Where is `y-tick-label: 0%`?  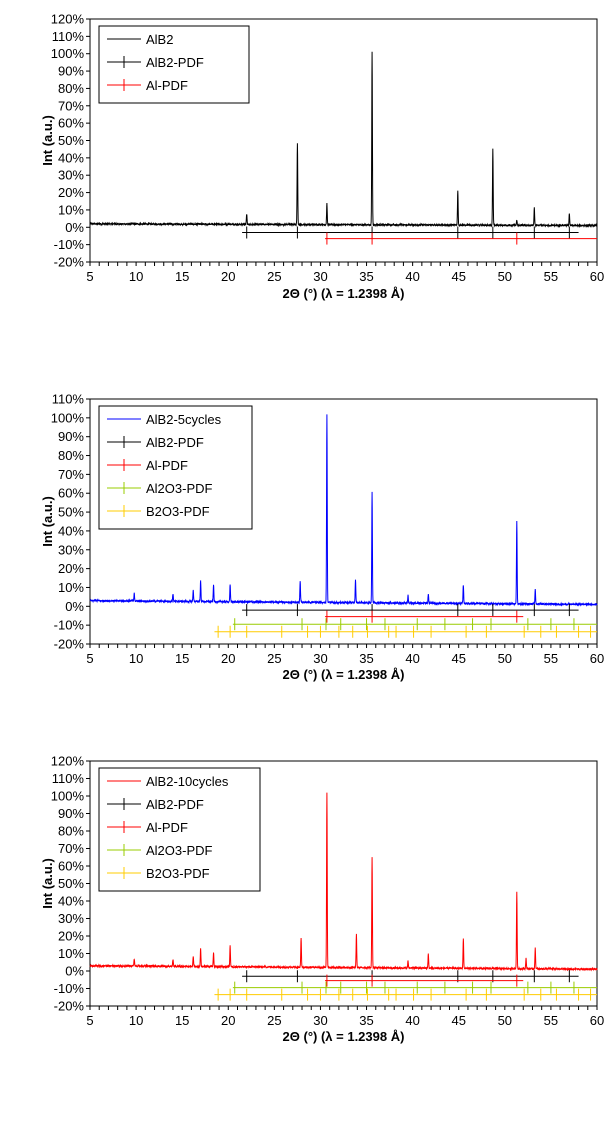
y-tick-label: 0% is located at coordinates (74, 227).